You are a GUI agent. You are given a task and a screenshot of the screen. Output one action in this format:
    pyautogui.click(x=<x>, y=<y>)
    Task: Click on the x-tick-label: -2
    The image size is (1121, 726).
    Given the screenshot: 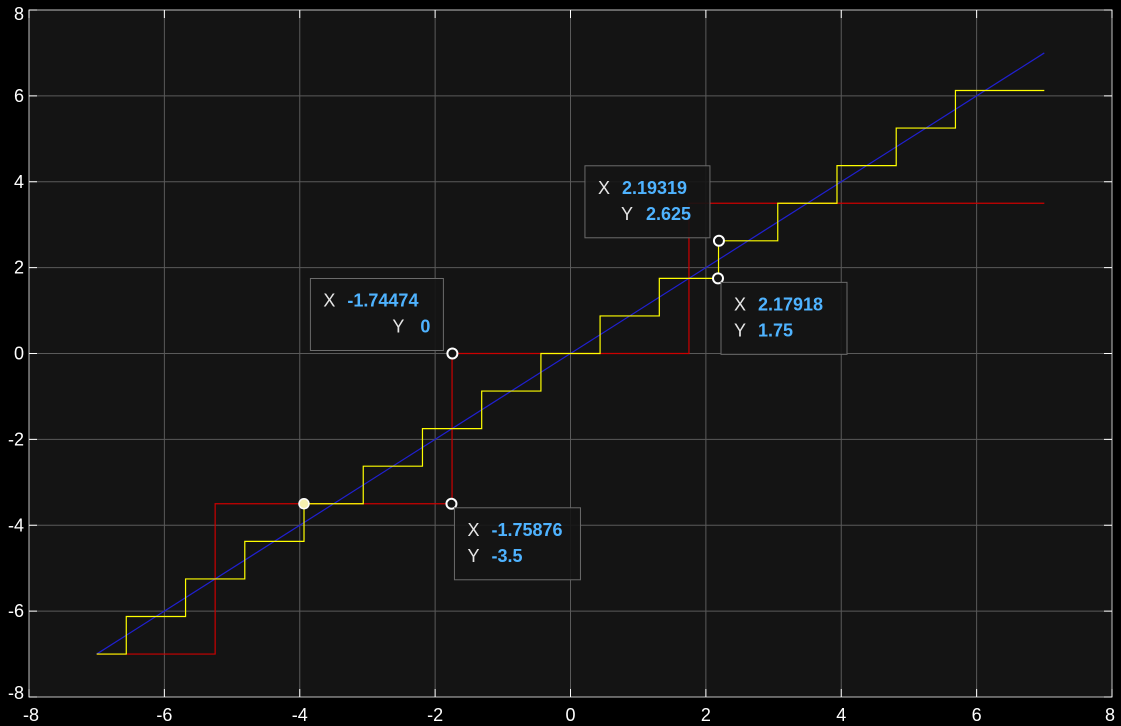 What is the action you would take?
    pyautogui.click(x=435, y=715)
    